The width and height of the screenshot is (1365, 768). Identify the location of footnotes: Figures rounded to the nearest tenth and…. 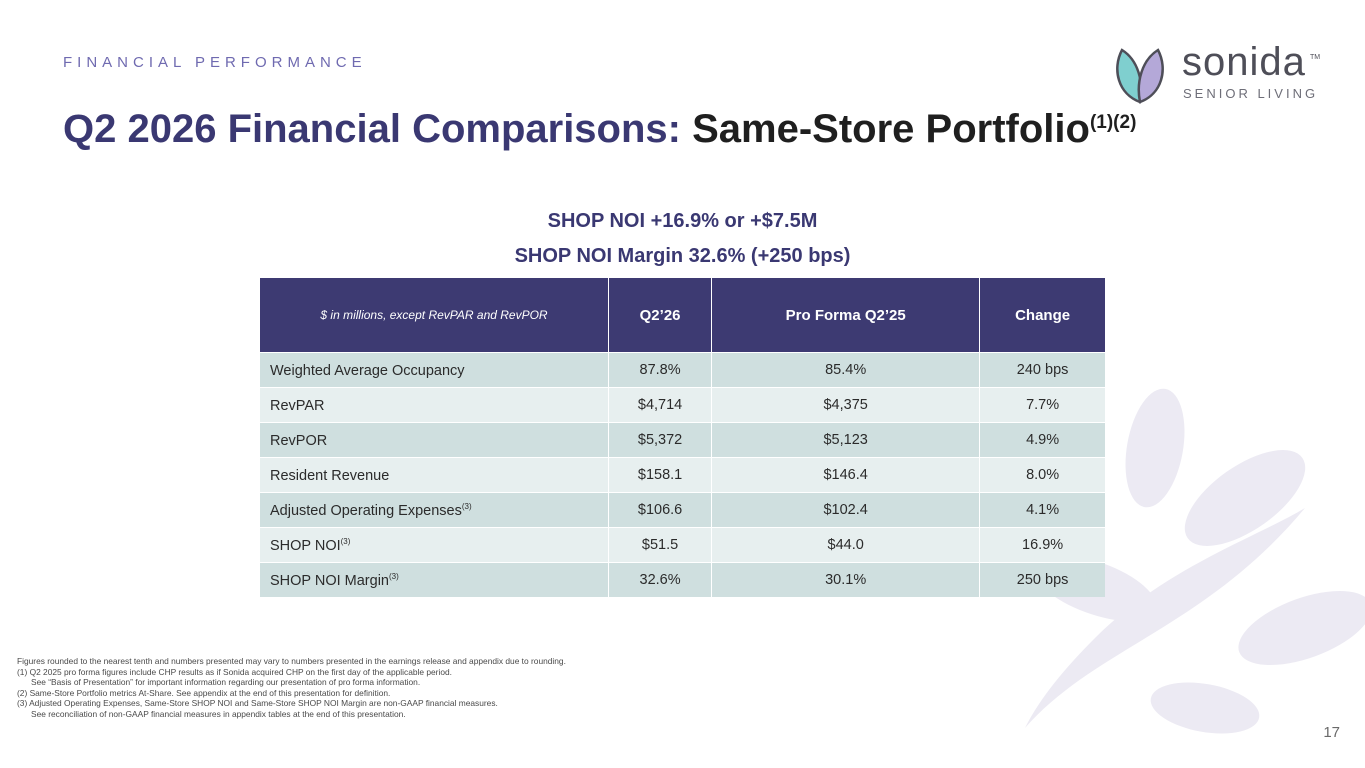
(297, 688).